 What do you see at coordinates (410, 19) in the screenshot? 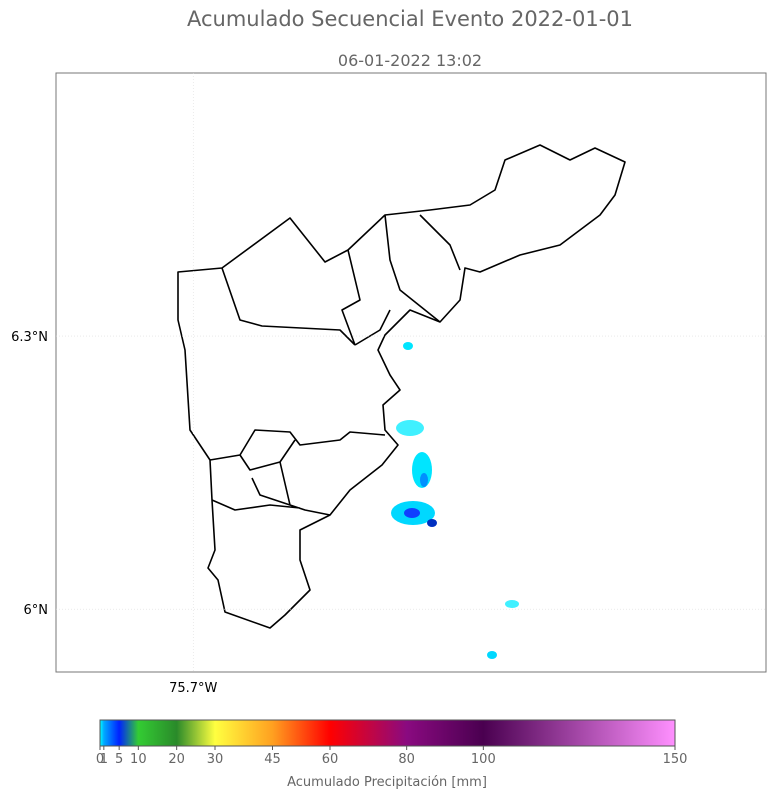
I see `title: Acumulado Secuencial Evento 2022-01-01` at bounding box center [410, 19].